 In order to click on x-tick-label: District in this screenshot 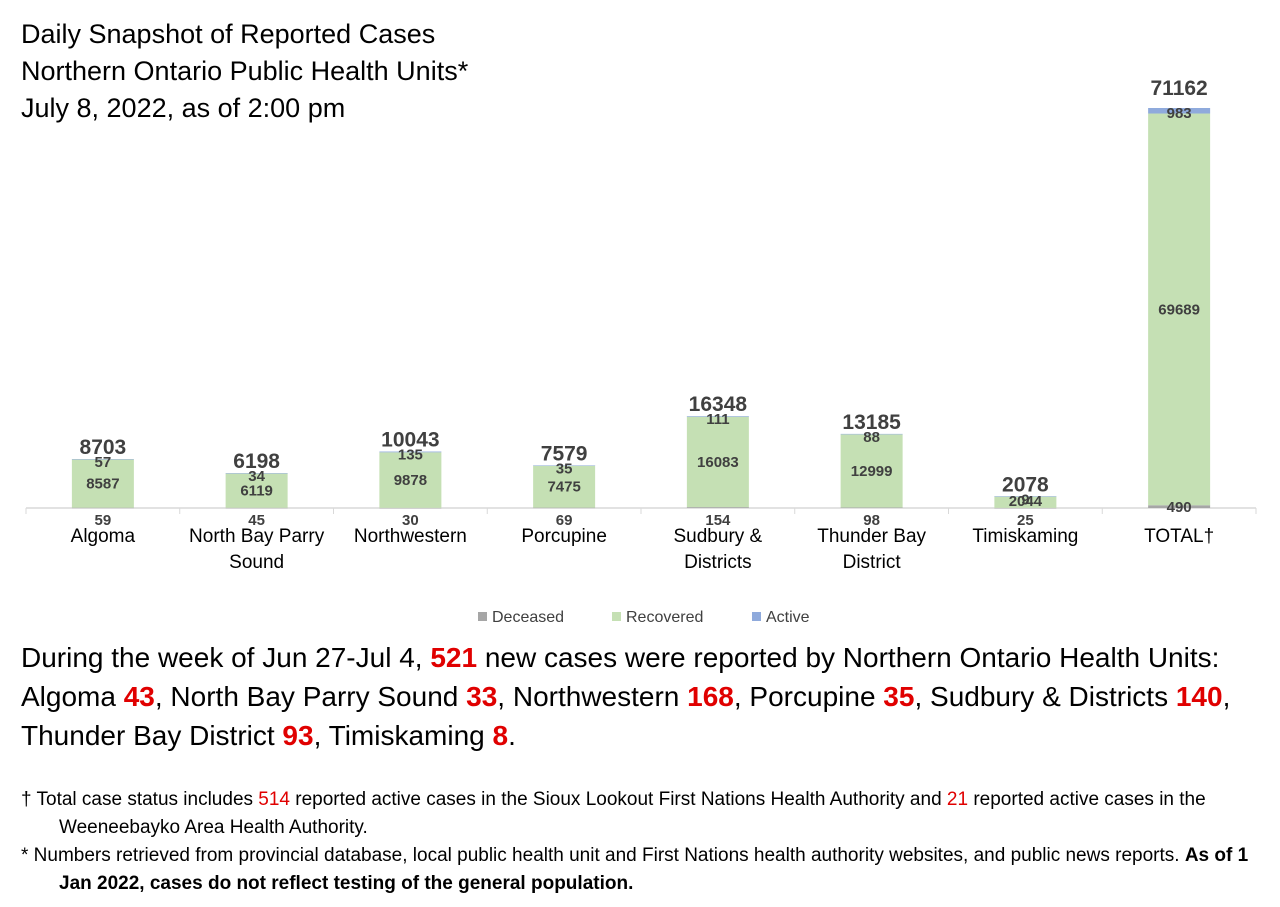, I will do `click(872, 562)`.